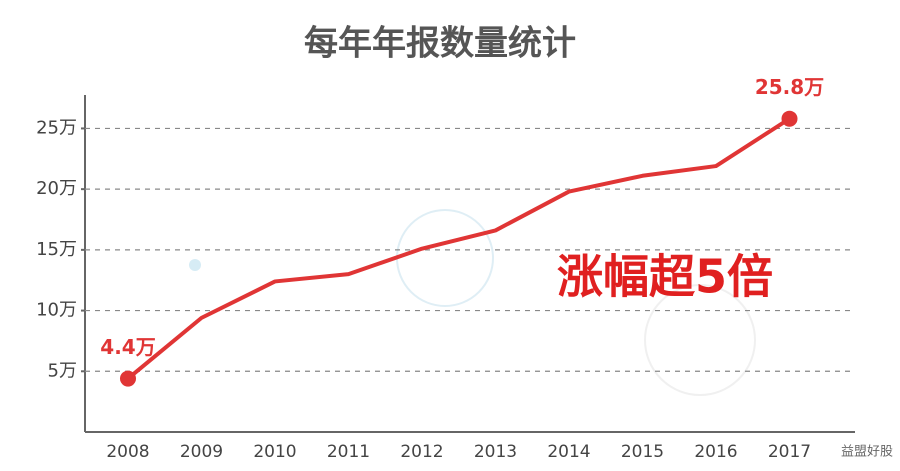 Image resolution: width=900 pixels, height=471 pixels. Describe the element at coordinates (274, 452) in the screenshot. I see `x-tick-label: 2010` at that location.